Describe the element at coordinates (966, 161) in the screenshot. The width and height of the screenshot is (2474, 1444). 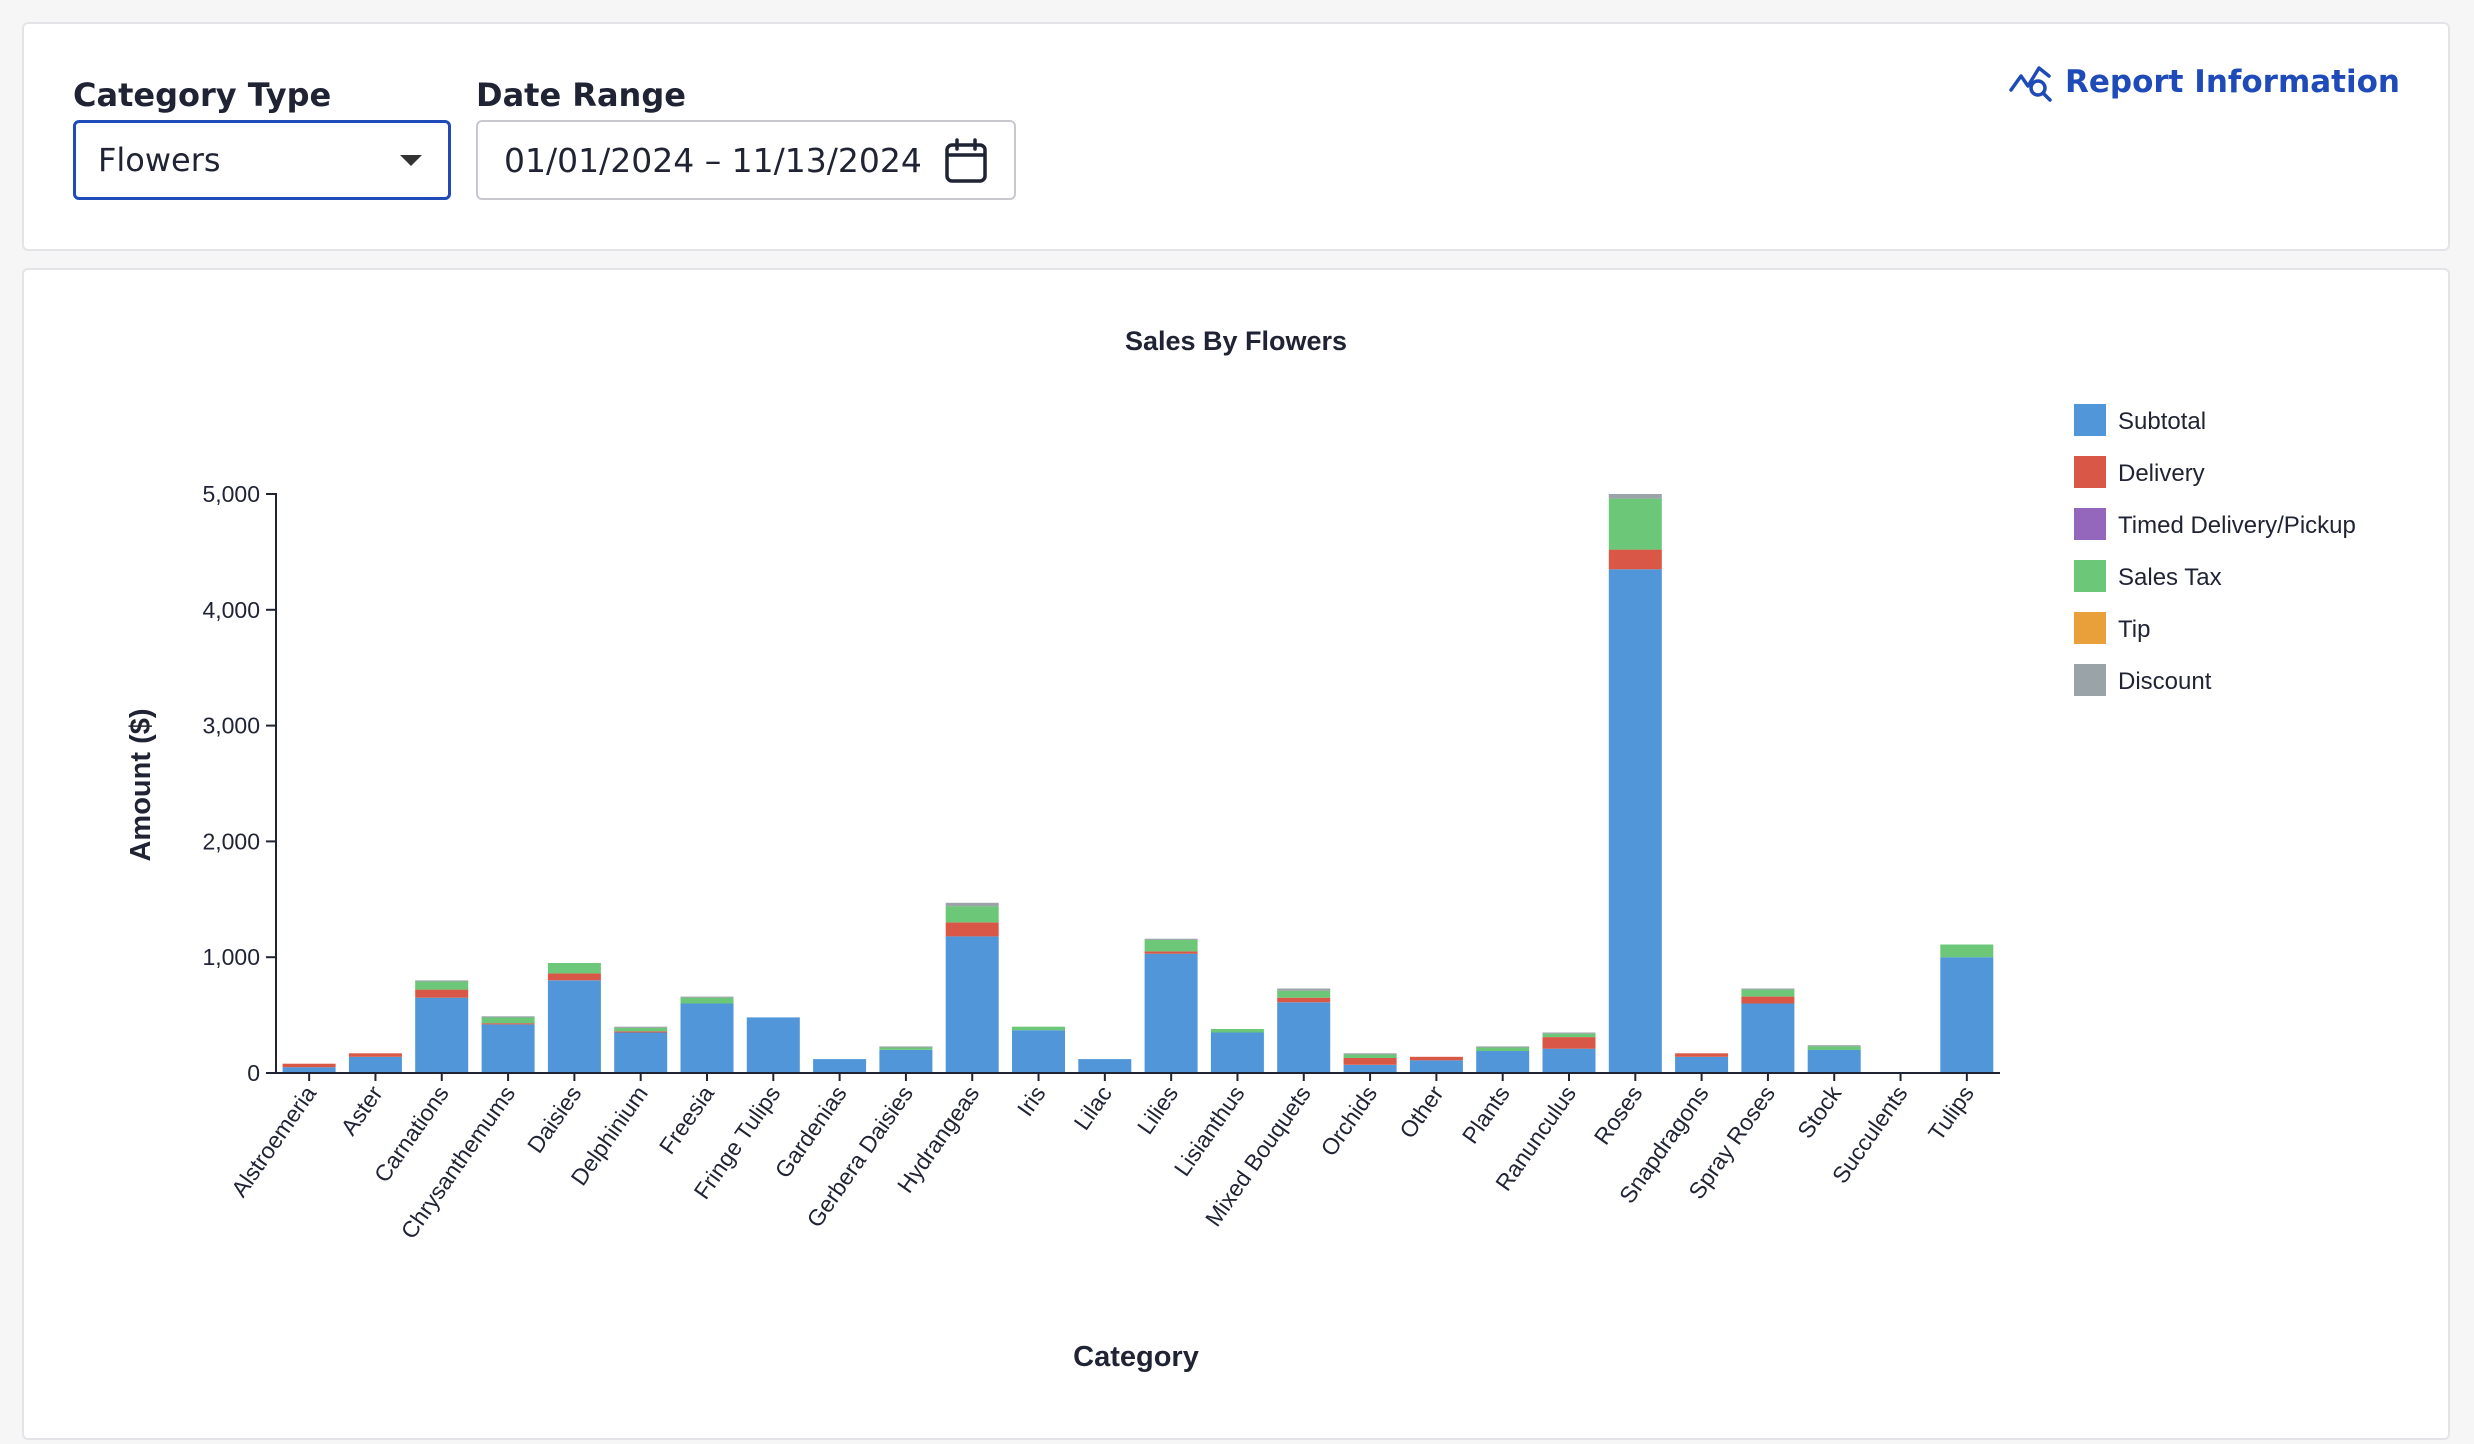
I see `calendar-icon` at that location.